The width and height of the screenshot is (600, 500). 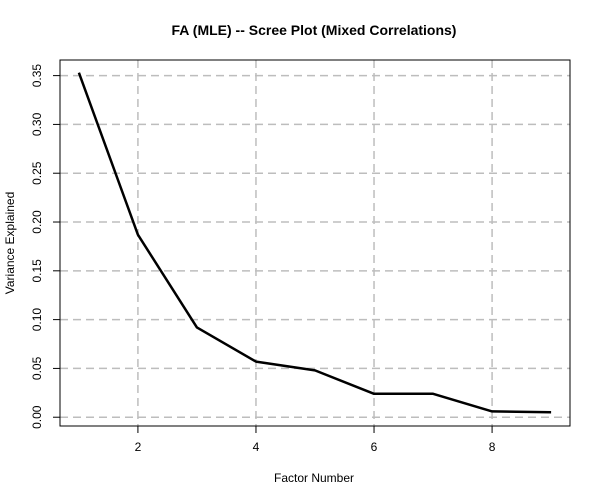 What do you see at coordinates (37, 222) in the screenshot?
I see `y-tick-label-4: 0.20` at bounding box center [37, 222].